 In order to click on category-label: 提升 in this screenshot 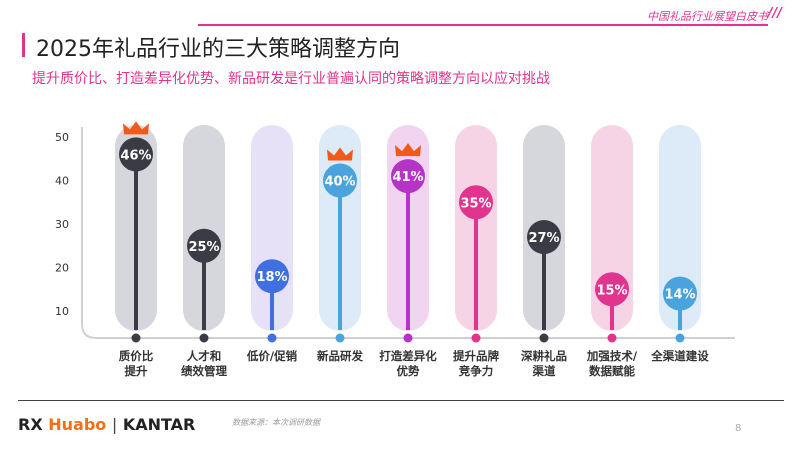, I will do `click(136, 371)`.